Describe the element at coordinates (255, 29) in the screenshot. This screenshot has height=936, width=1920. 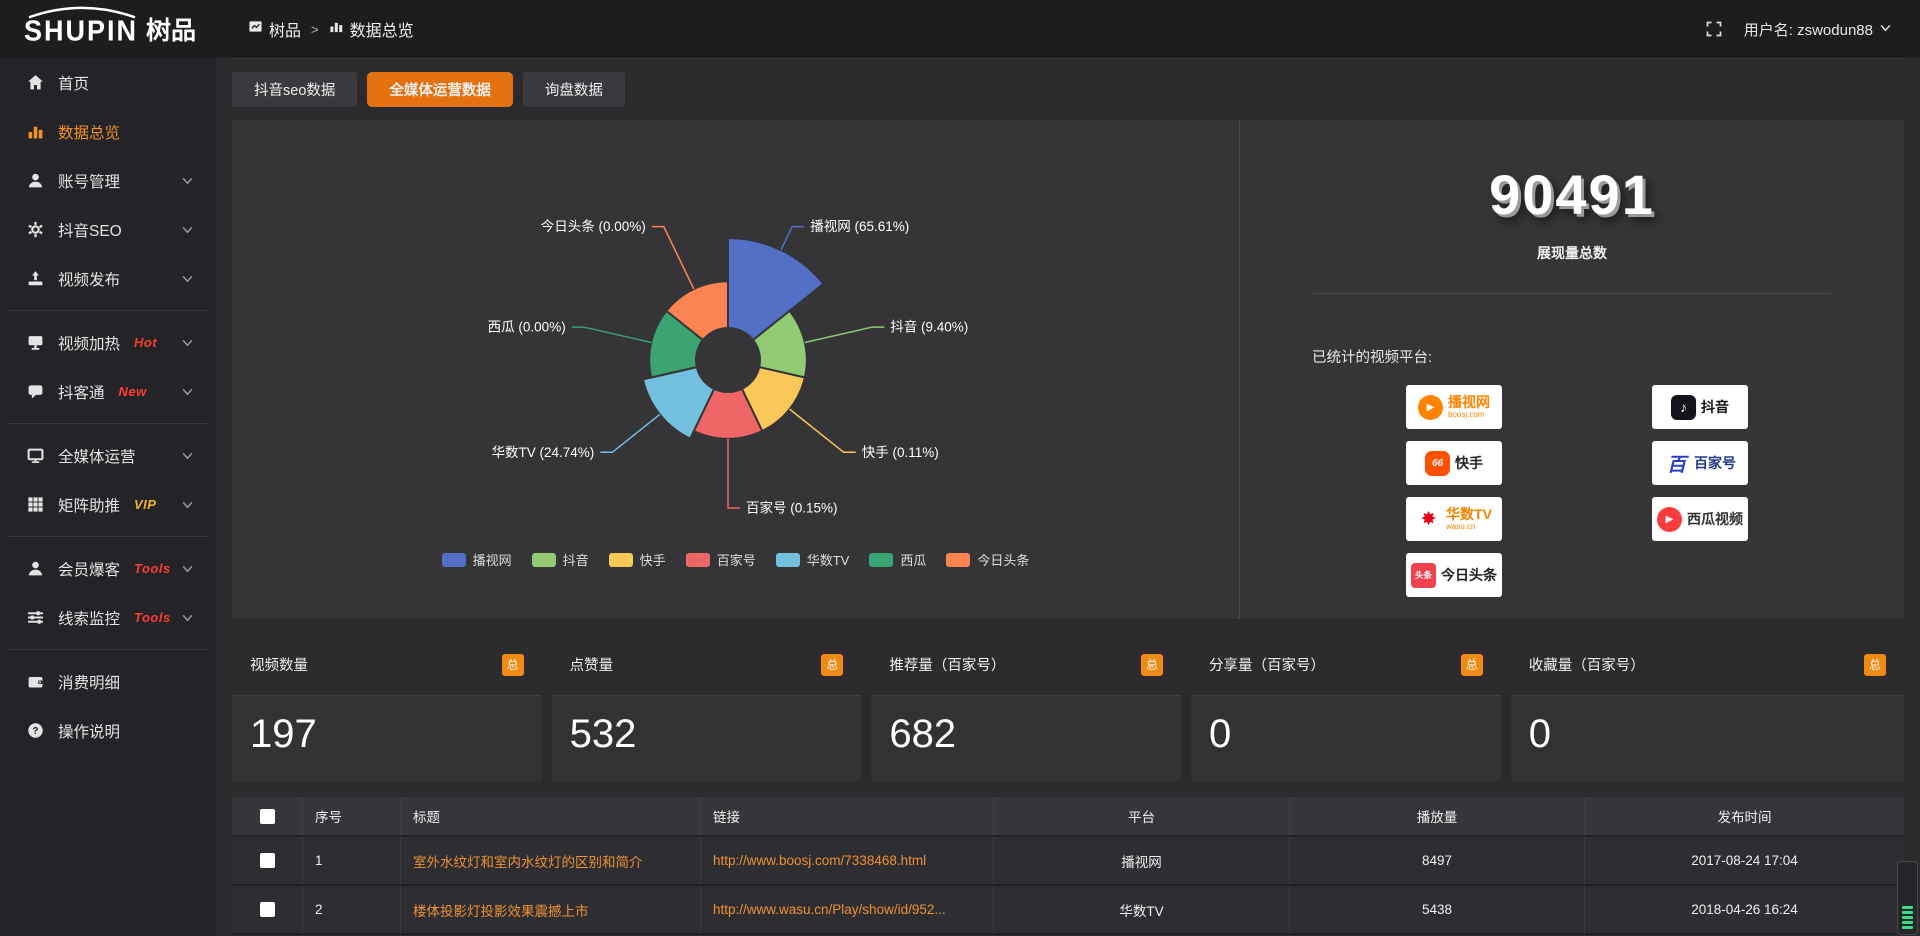
I see `report-icon` at that location.